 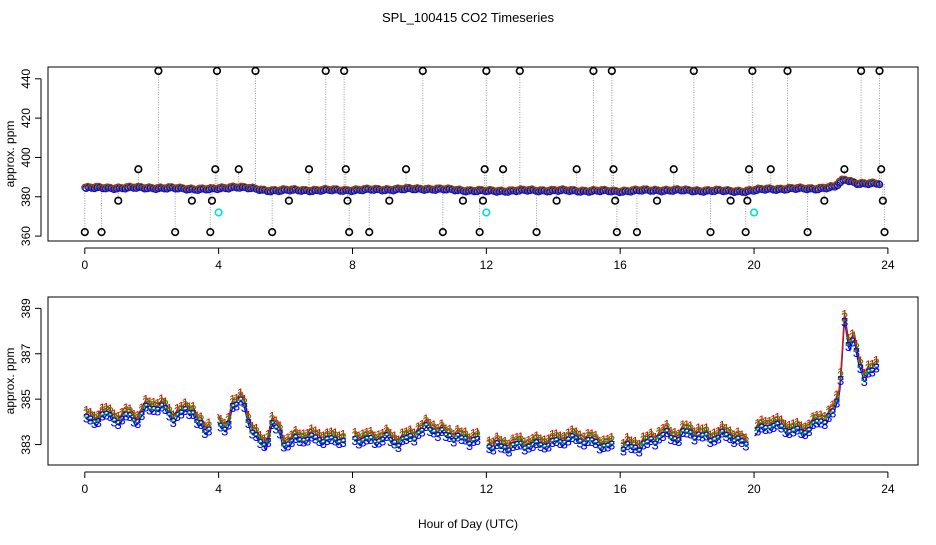 I want to click on y-tick-label: 387, so click(x=26, y=353).